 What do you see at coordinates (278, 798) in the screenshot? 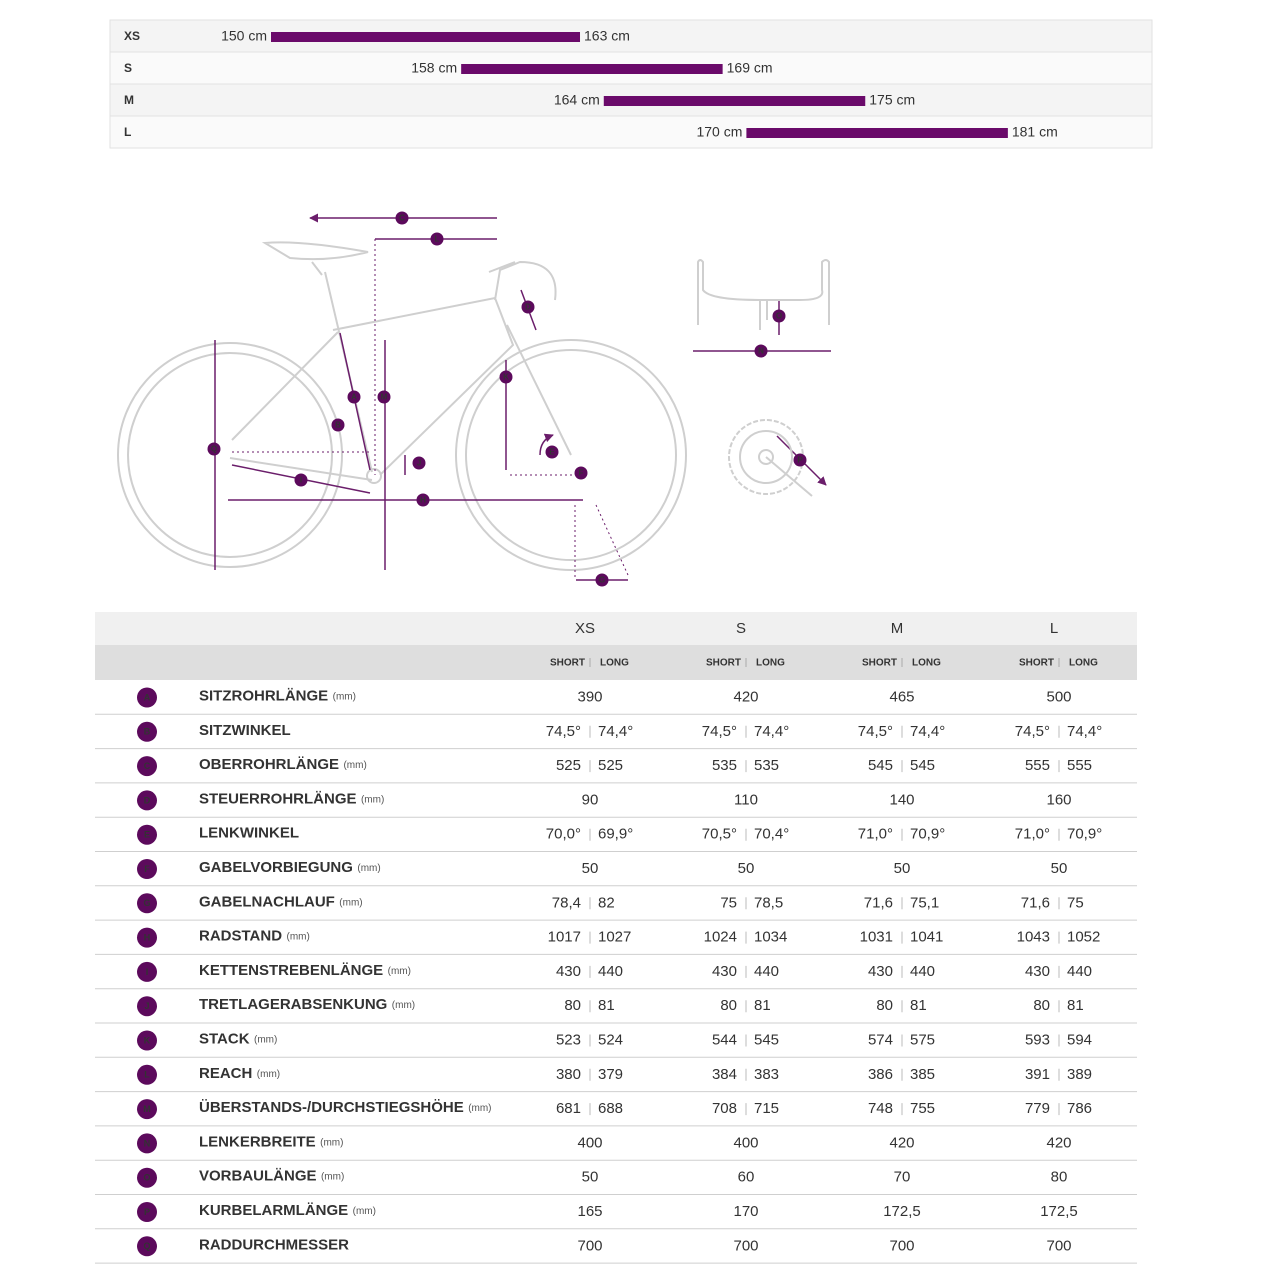
I see `row-name: STEUERROHRLÄNGE` at bounding box center [278, 798].